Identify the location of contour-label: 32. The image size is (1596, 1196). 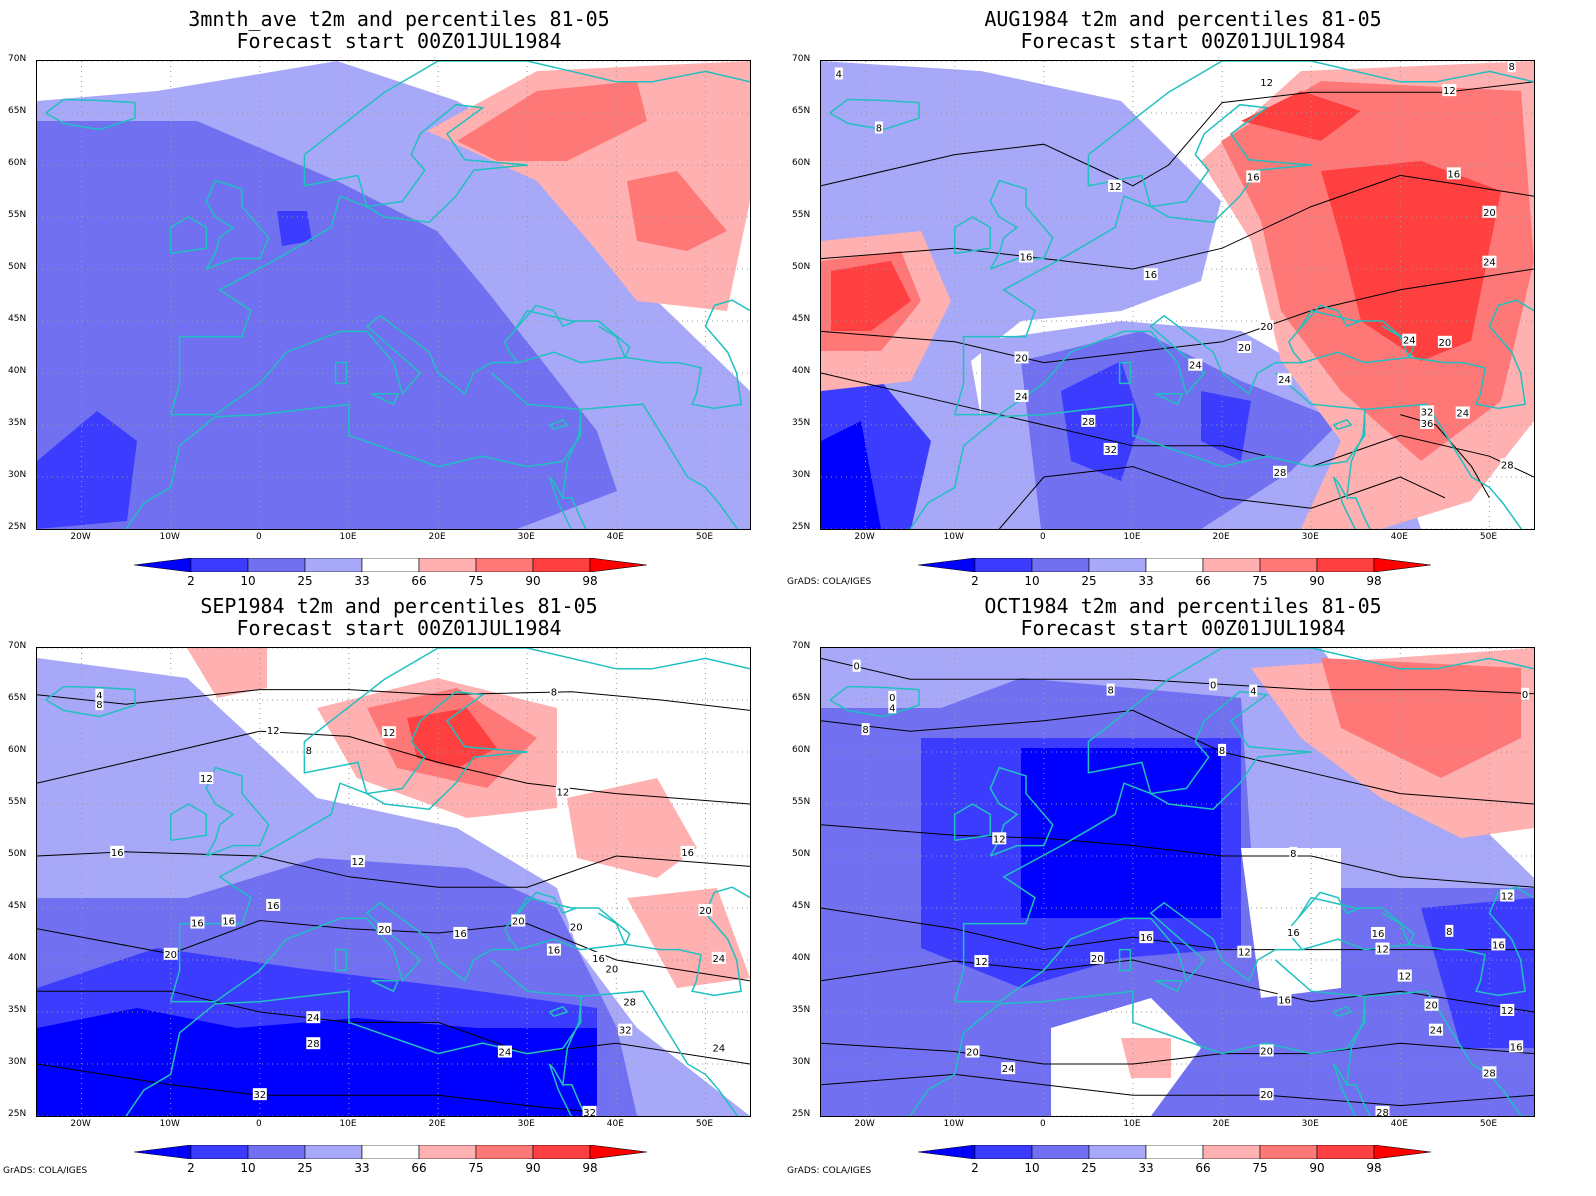
(625, 1030).